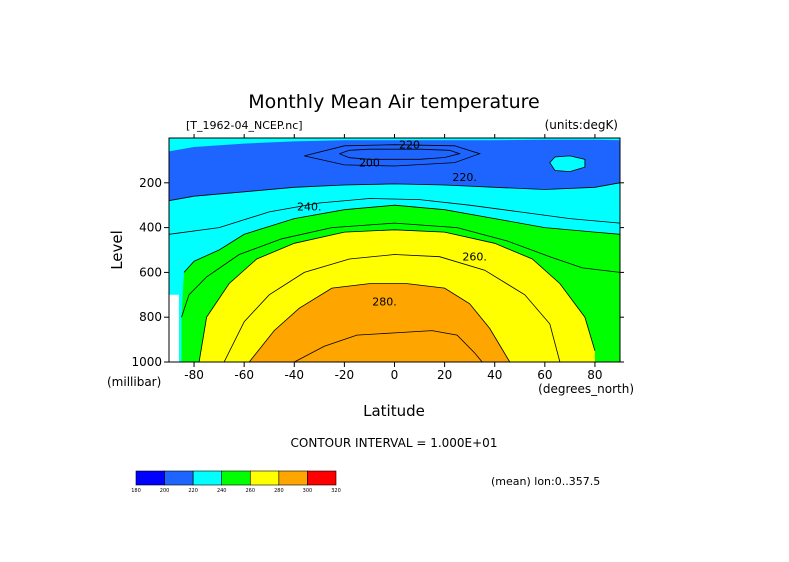  Describe the element at coordinates (384, 302) in the screenshot. I see `contour-label: 280.` at that location.